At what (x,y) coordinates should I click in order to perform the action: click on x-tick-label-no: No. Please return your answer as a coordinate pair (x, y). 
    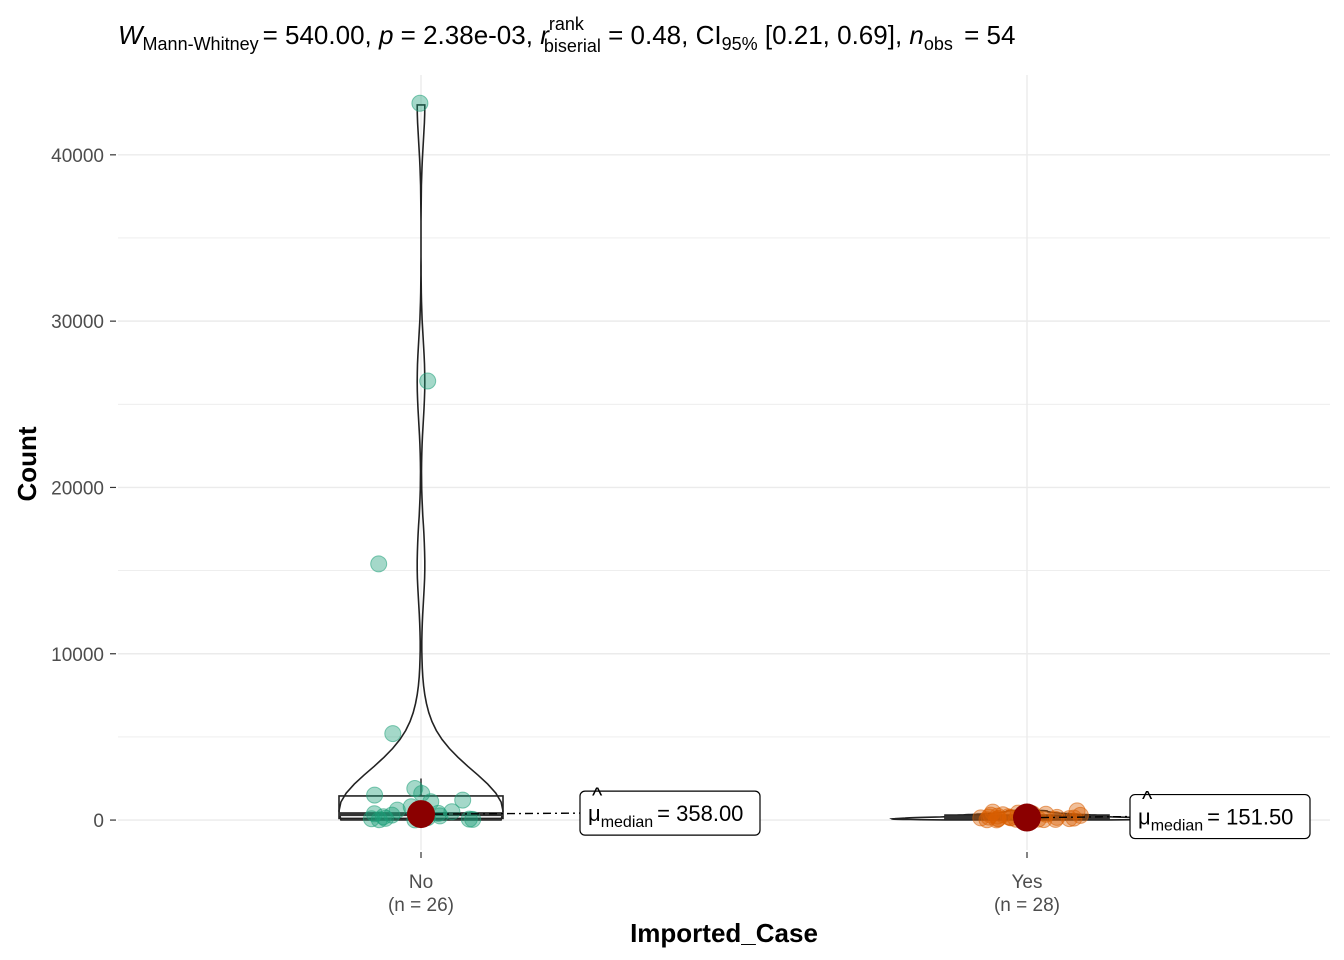
    Looking at the image, I should click on (421, 882).